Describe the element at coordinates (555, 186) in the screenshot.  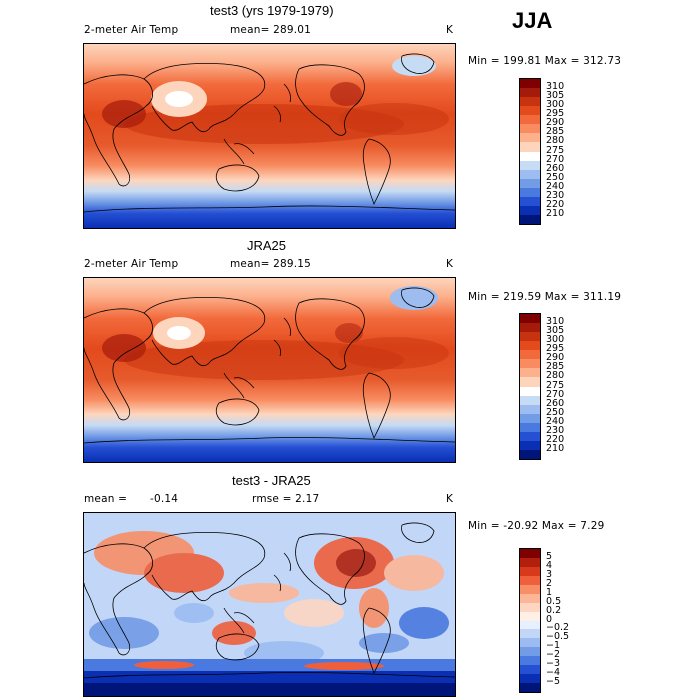
I see `colorbar-tick-label: 240` at that location.